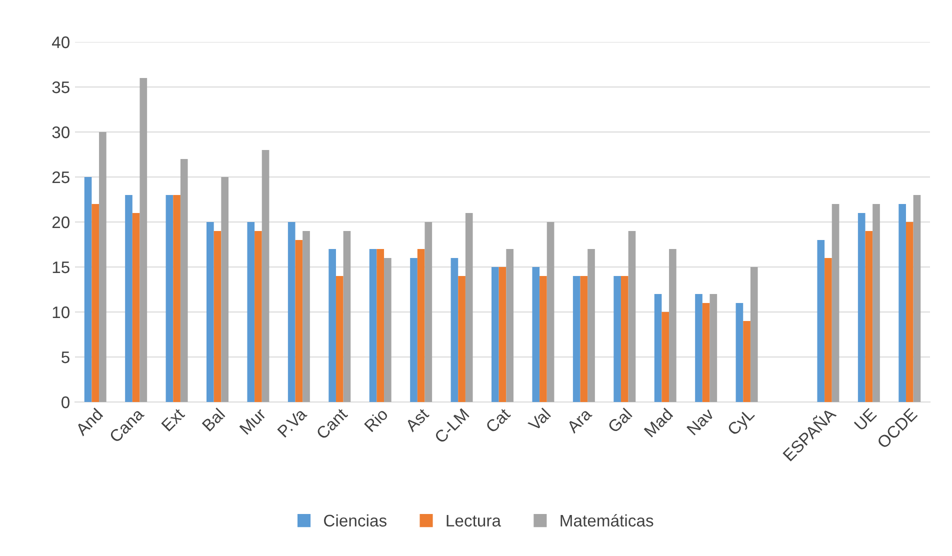  I want to click on x-tick-label: CyL, so click(742, 423).